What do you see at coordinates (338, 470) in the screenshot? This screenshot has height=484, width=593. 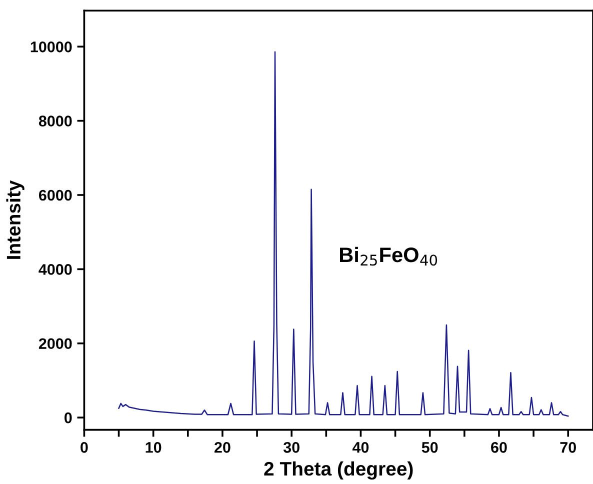 I see `x-axis-title: 2 Theta (degree)` at bounding box center [338, 470].